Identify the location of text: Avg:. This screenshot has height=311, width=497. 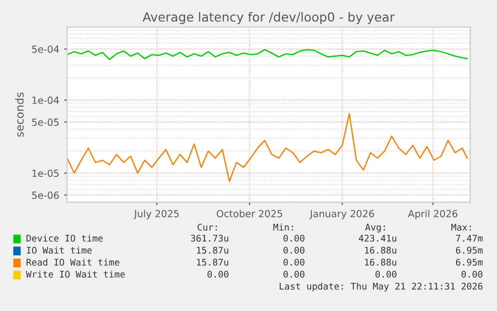
(375, 228).